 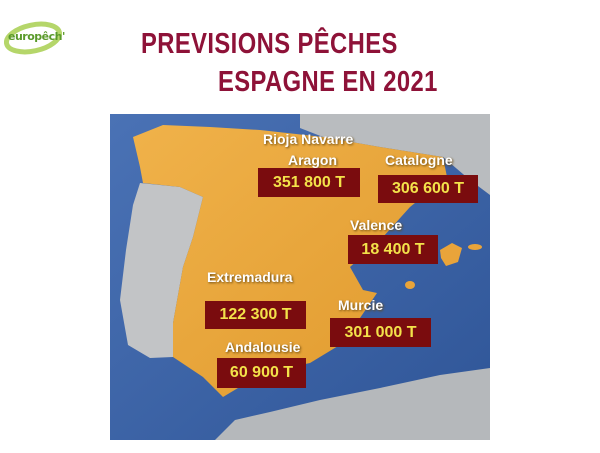 What do you see at coordinates (361, 305) in the screenshot?
I see `region-label-murcie: Murcie` at bounding box center [361, 305].